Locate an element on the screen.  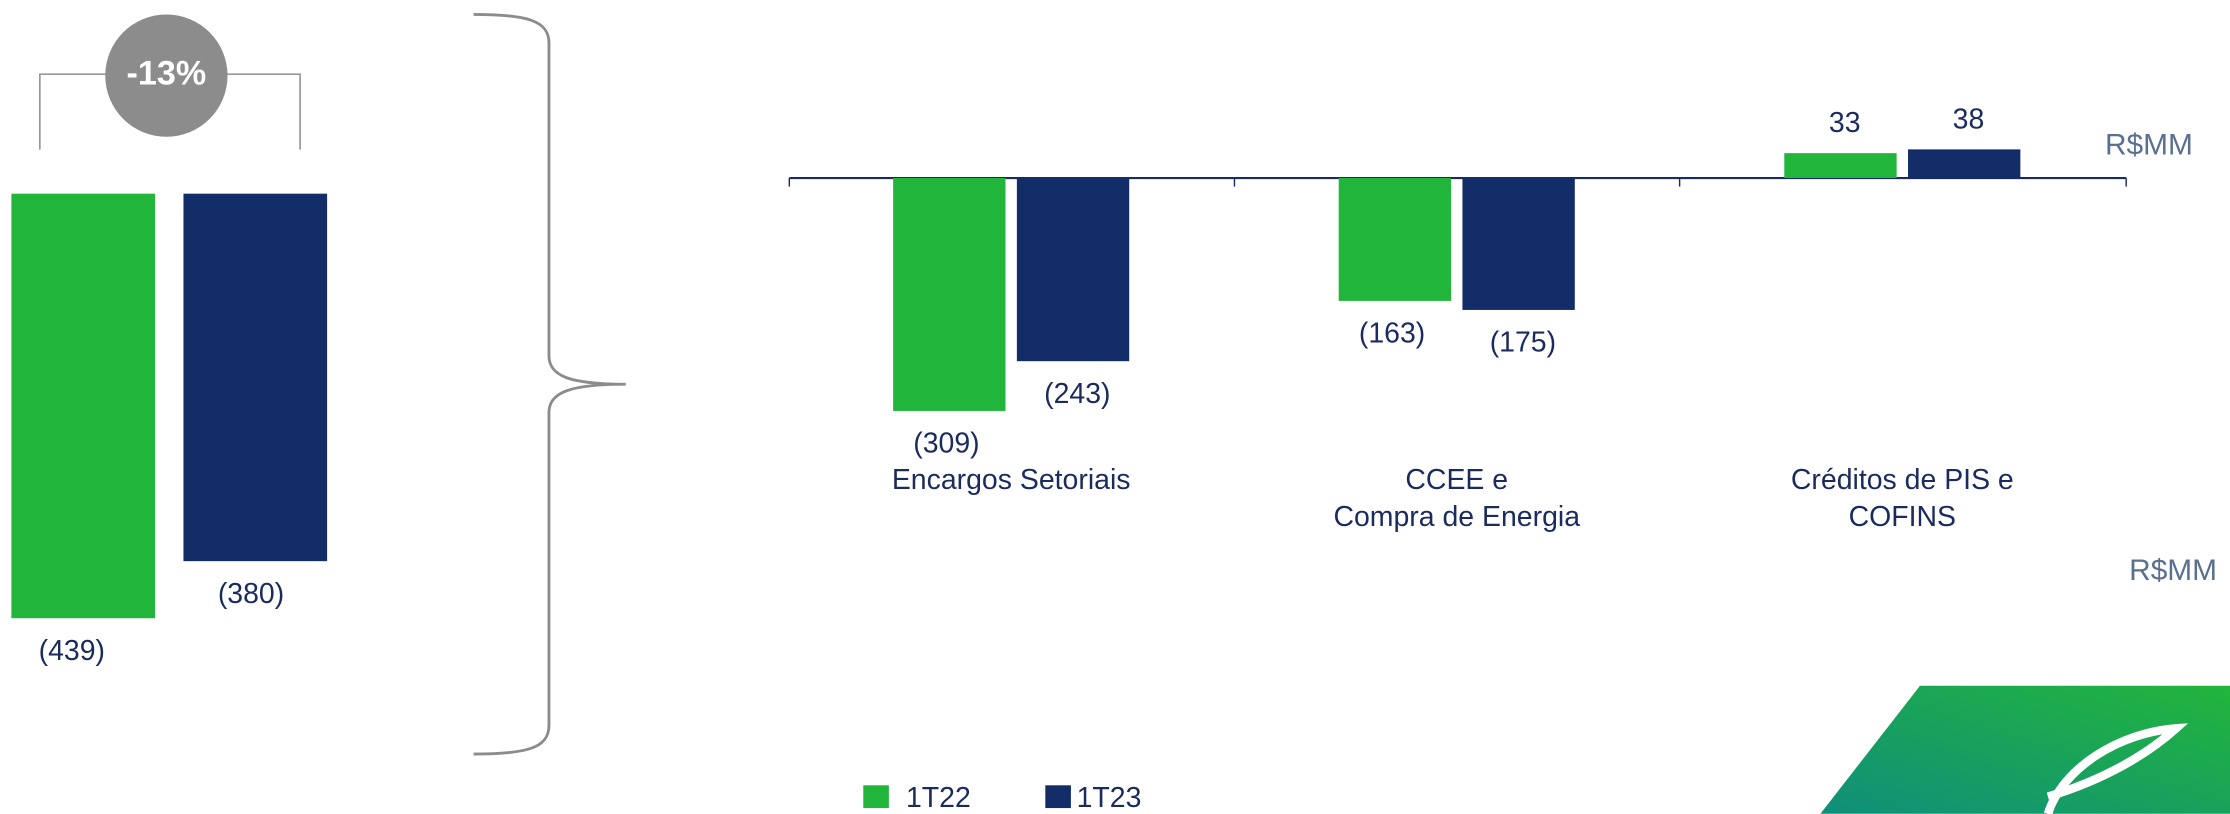
value-label: 38 is located at coordinates (1969, 119).